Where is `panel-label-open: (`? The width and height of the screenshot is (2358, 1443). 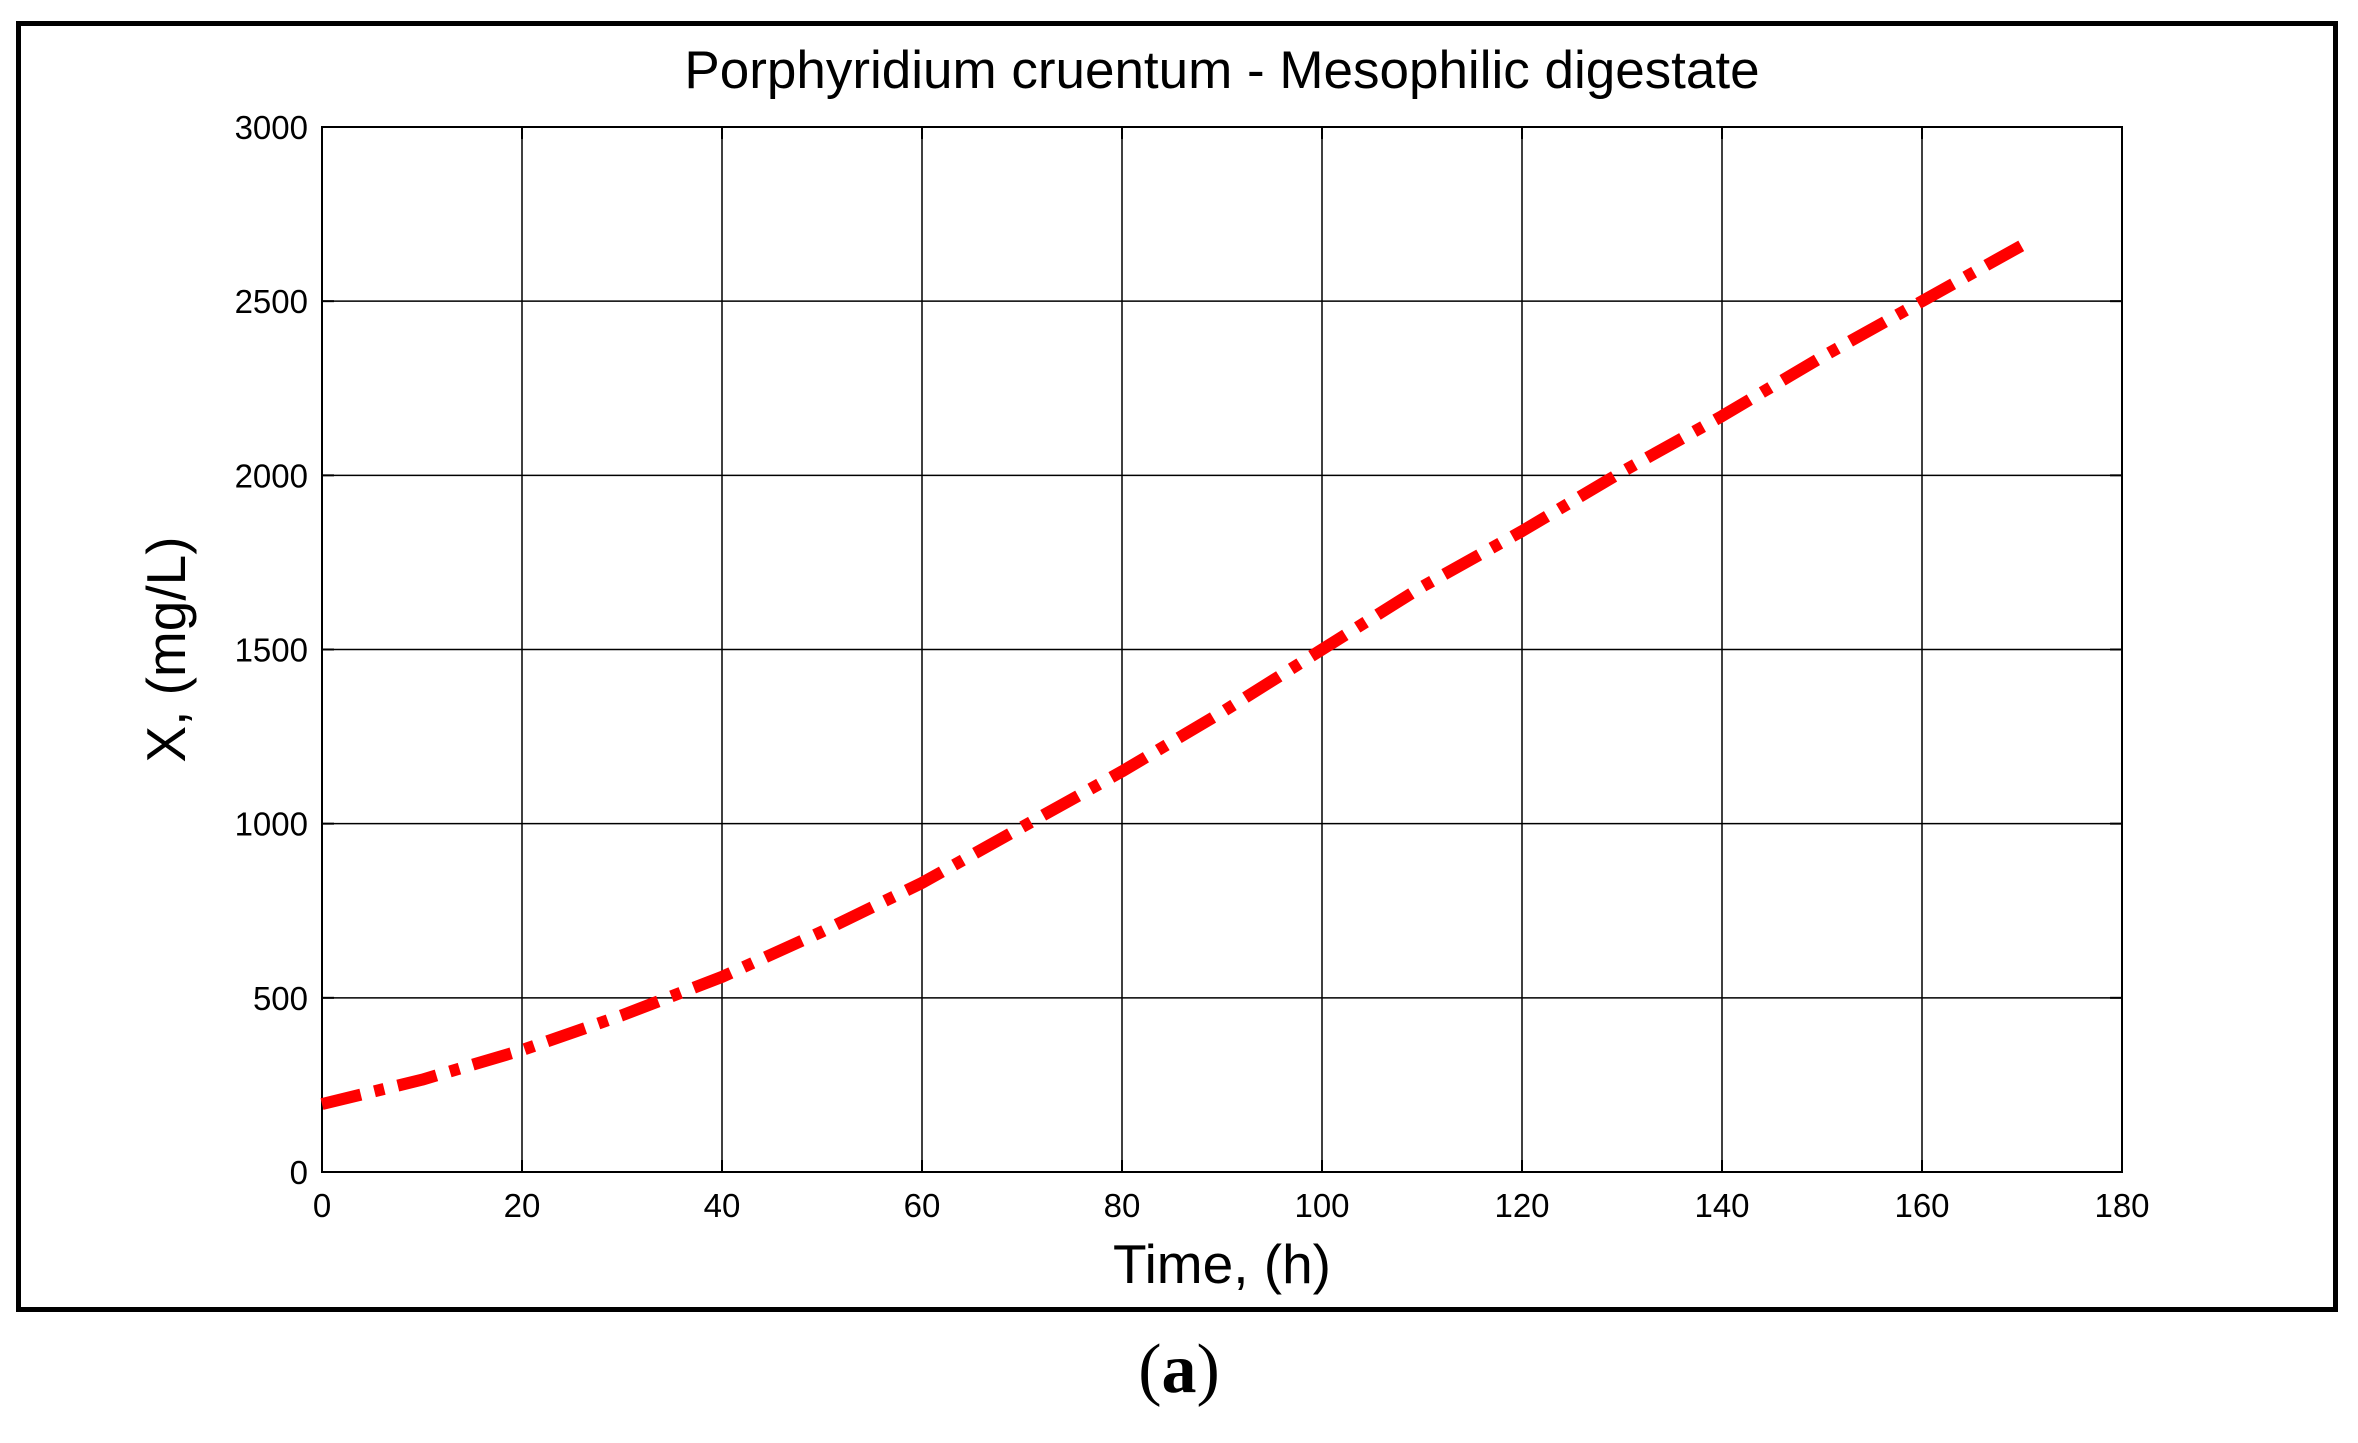
panel-label-open: ( is located at coordinates (1150, 1369).